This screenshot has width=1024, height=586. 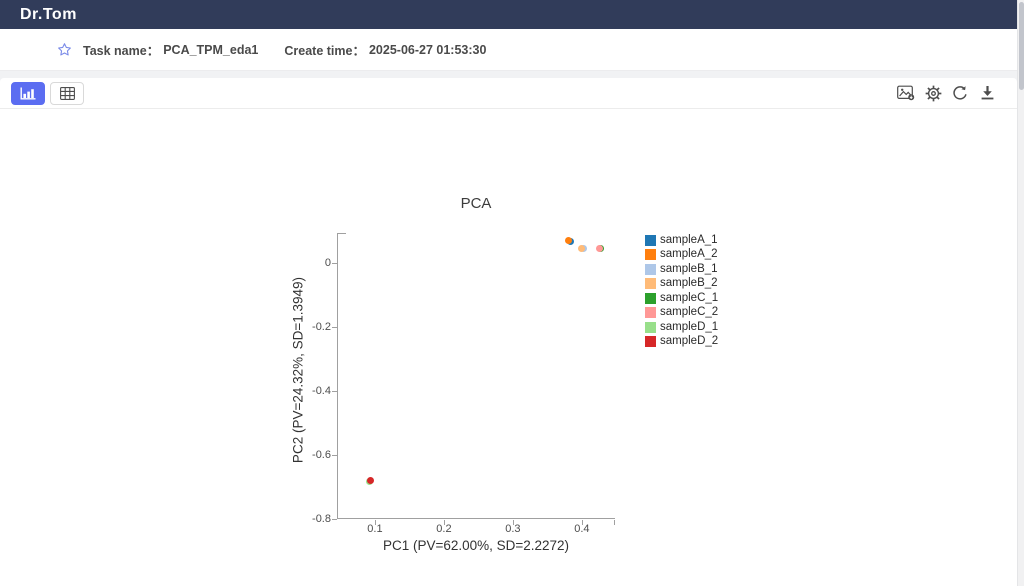 I want to click on table-icon, so click(x=67, y=93).